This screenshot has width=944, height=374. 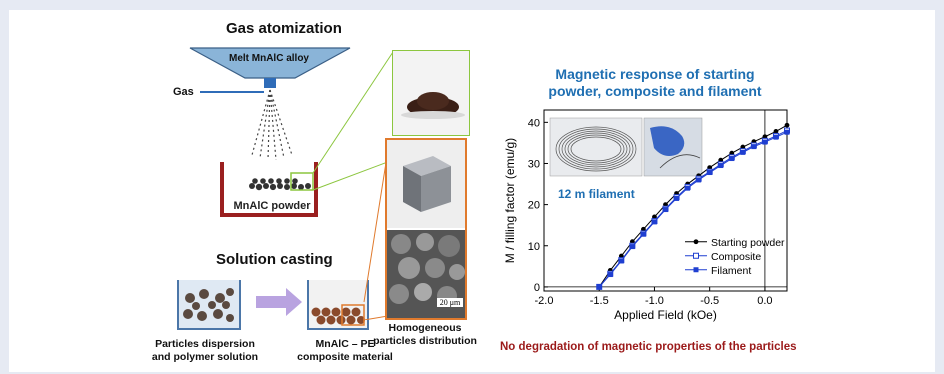 What do you see at coordinates (599, 301) in the screenshot?
I see `x-tick-label: -1.5` at bounding box center [599, 301].